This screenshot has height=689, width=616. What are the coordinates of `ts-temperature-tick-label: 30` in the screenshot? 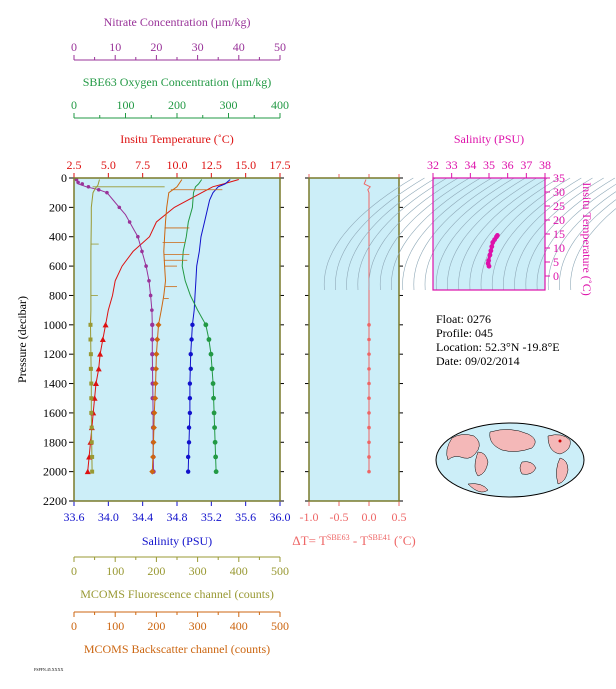 It's located at (559, 192).